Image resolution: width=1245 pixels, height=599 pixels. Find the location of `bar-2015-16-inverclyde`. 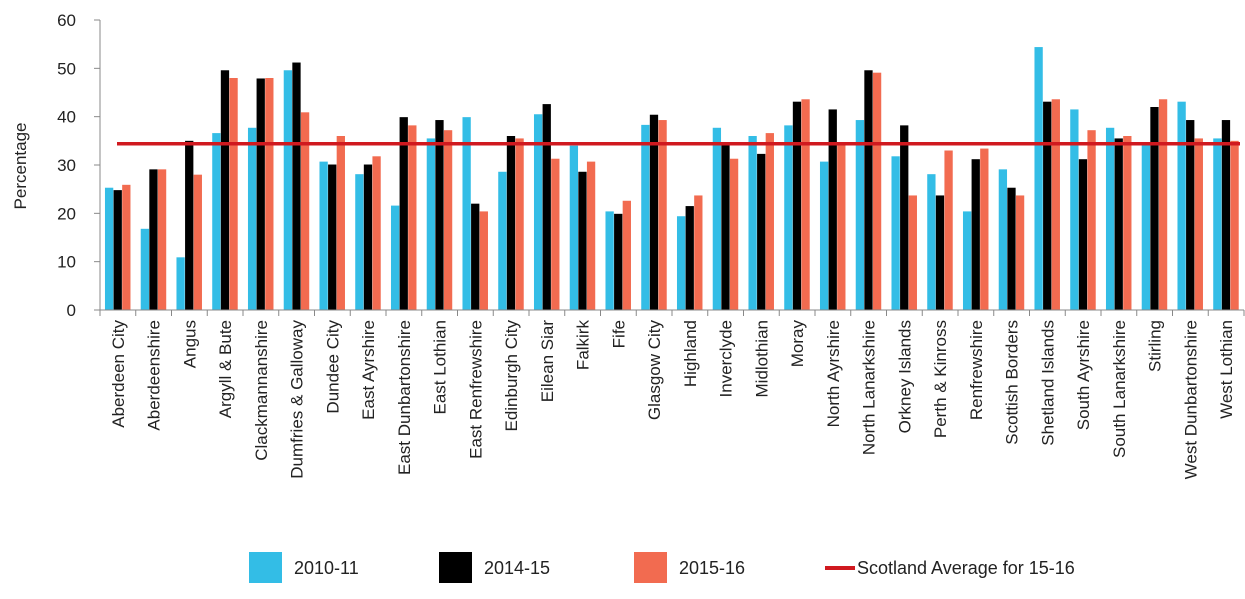

bar-2015-16-inverclyde is located at coordinates (734, 234).